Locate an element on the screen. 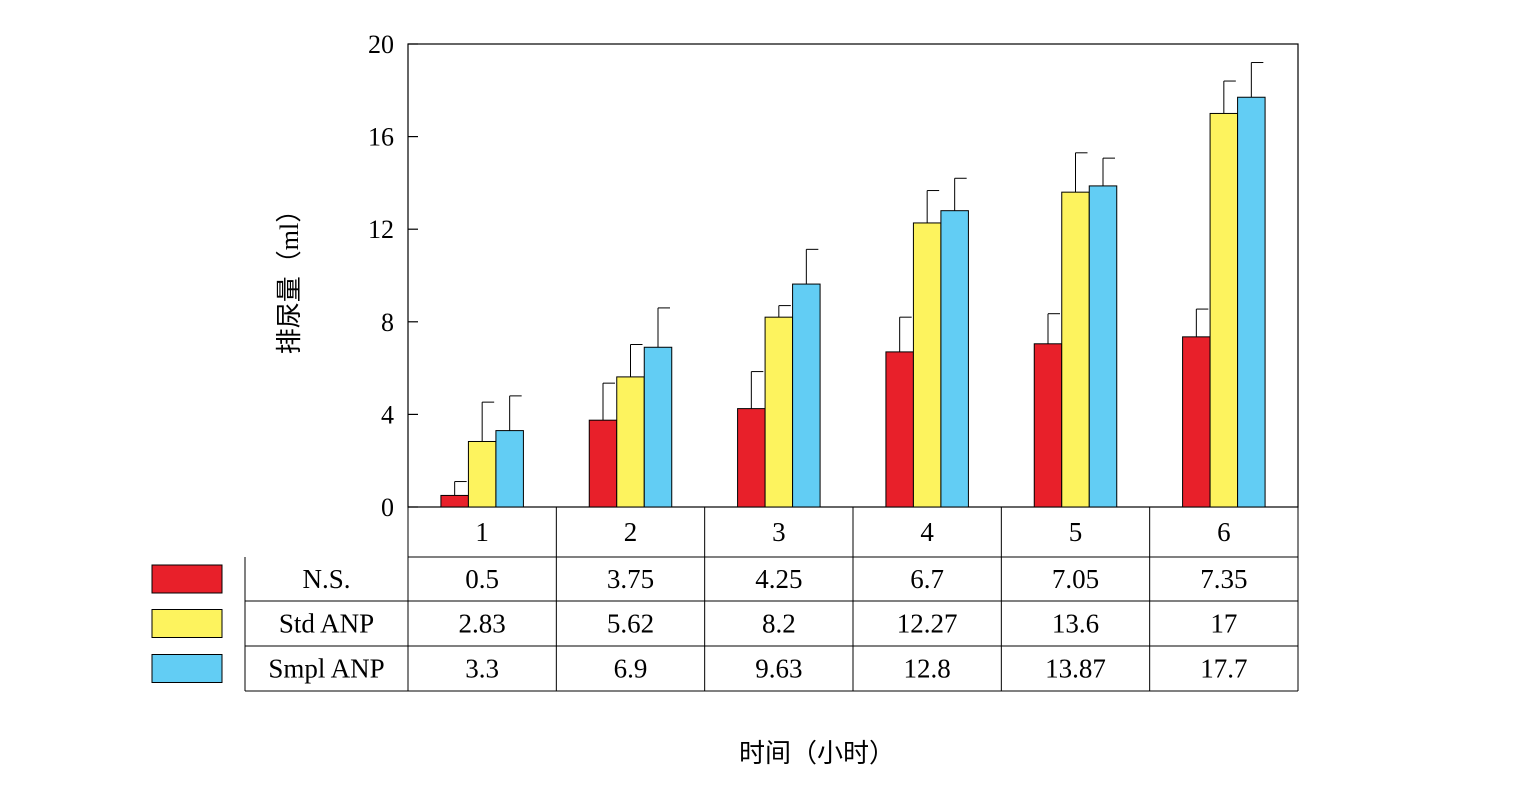 Image resolution: width=1536 pixels, height=803 pixels. data-label: 6.7 is located at coordinates (927, 579).